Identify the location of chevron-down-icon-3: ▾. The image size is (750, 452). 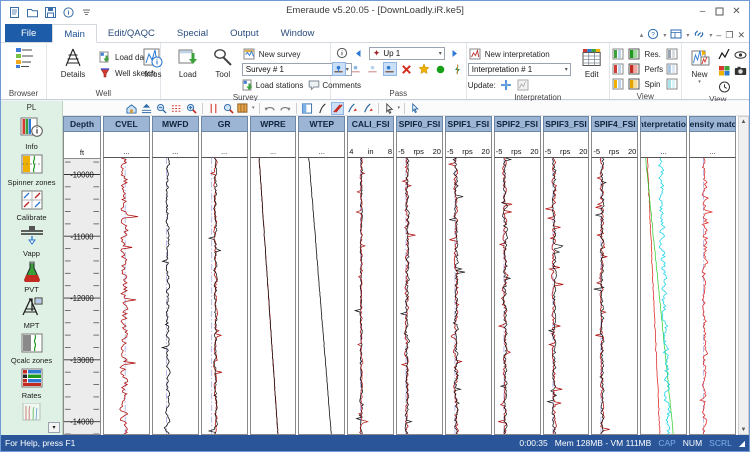
(711, 35).